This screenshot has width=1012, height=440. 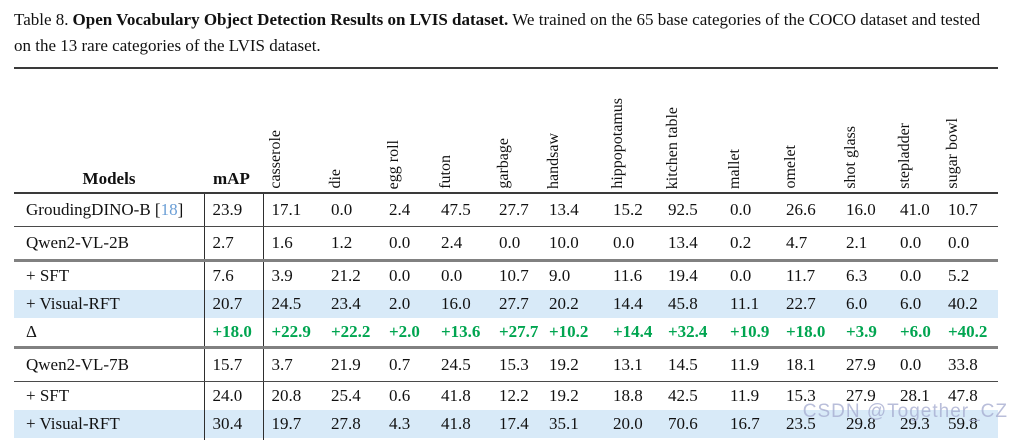 What do you see at coordinates (292, 364) in the screenshot?
I see `cell-casserole: 3.7` at bounding box center [292, 364].